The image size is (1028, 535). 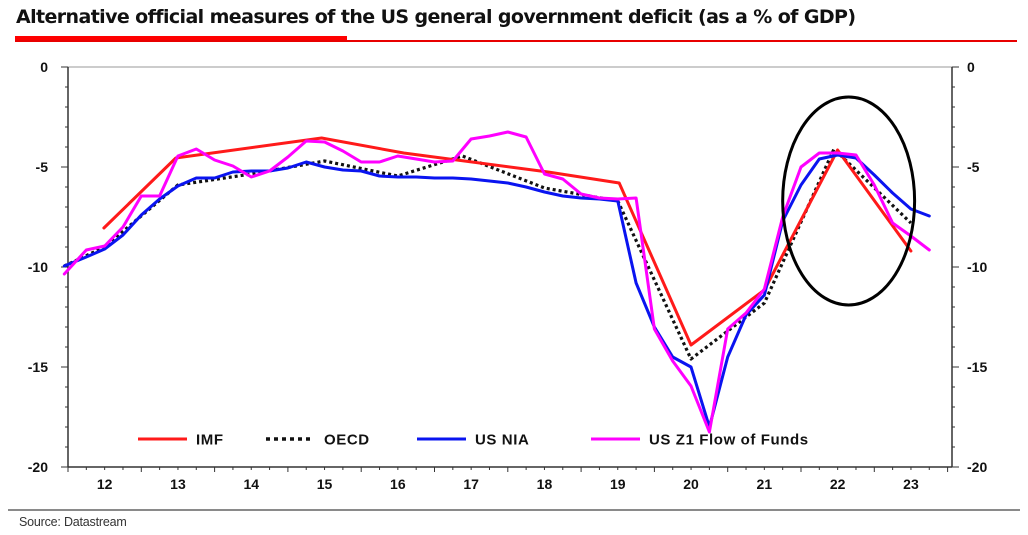 I want to click on y-tick-label-left: -10, so click(x=38, y=267).